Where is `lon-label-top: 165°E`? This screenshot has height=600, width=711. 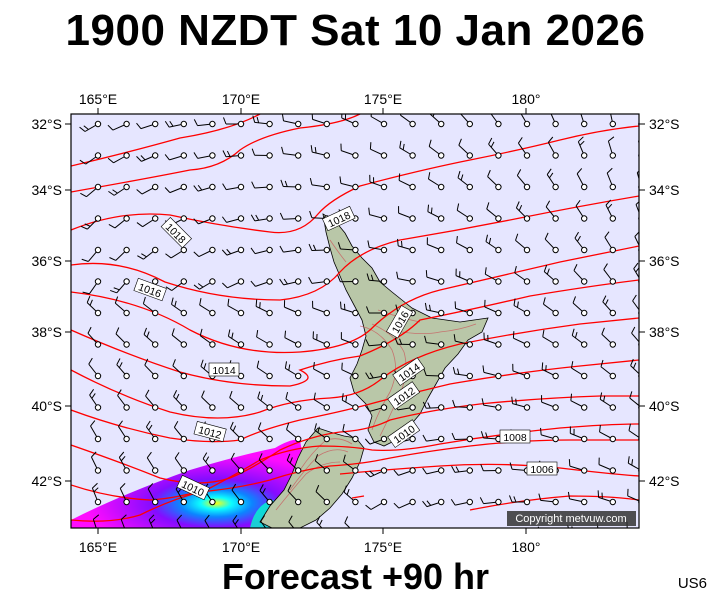 lon-label-top: 165°E is located at coordinates (98, 99).